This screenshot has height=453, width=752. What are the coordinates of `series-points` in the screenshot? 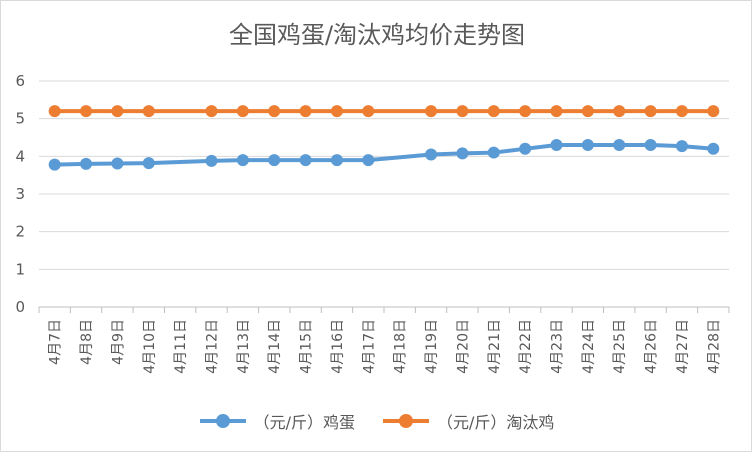 It's located at (384, 138).